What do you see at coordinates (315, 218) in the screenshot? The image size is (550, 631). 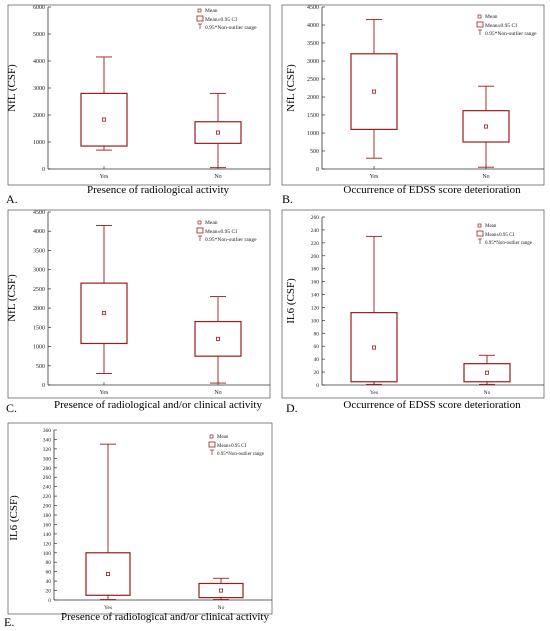 I see `y-tick-label: 260` at bounding box center [315, 218].